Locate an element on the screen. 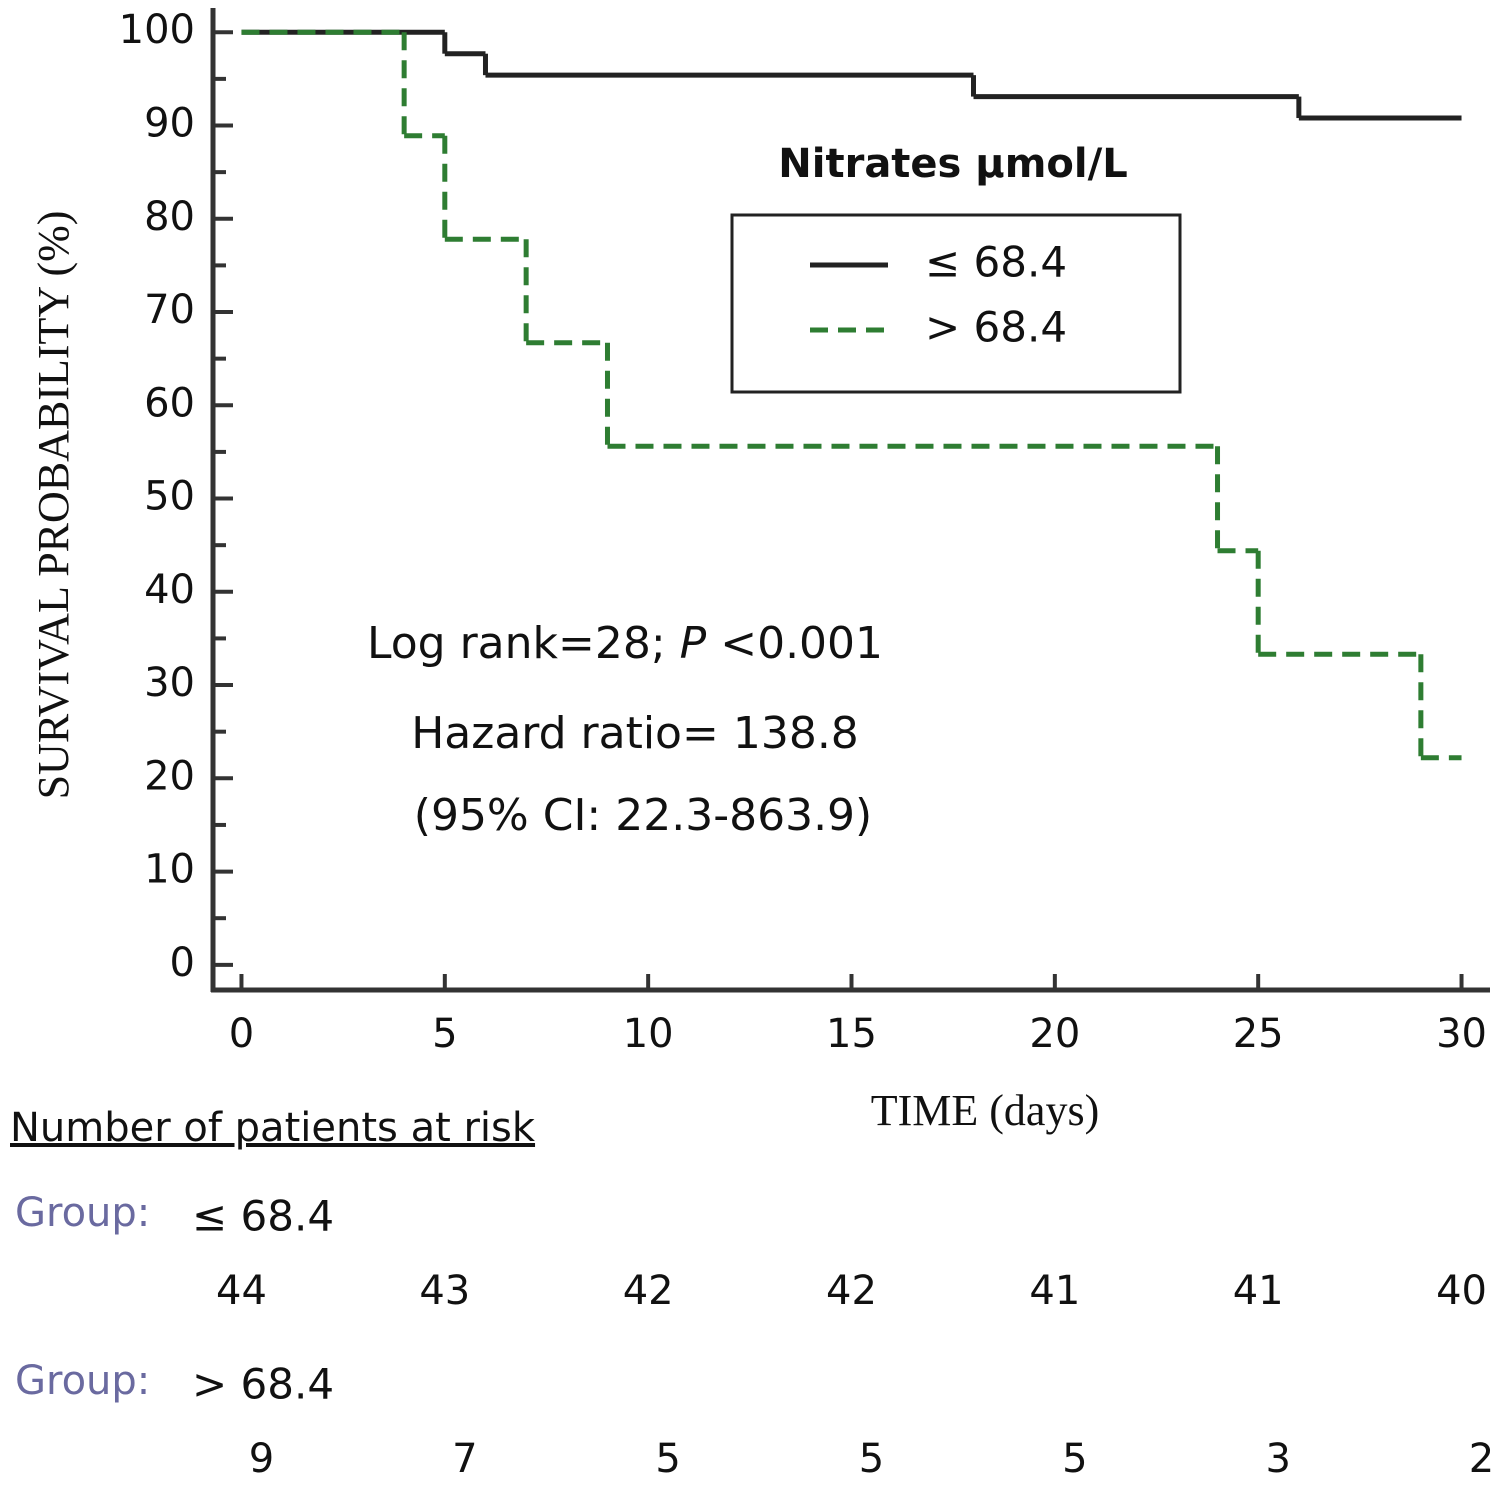 This screenshot has width=1500, height=1496. legend-label: ≤ 68.4 is located at coordinates (996, 262).